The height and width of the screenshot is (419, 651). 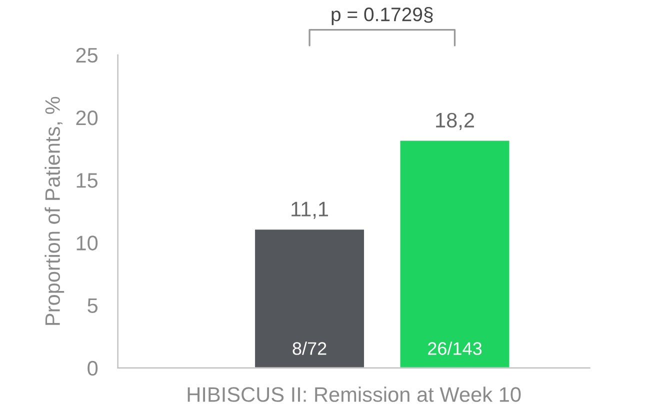 What do you see at coordinates (309, 348) in the screenshot?
I see `annotation: 8/72` at bounding box center [309, 348].